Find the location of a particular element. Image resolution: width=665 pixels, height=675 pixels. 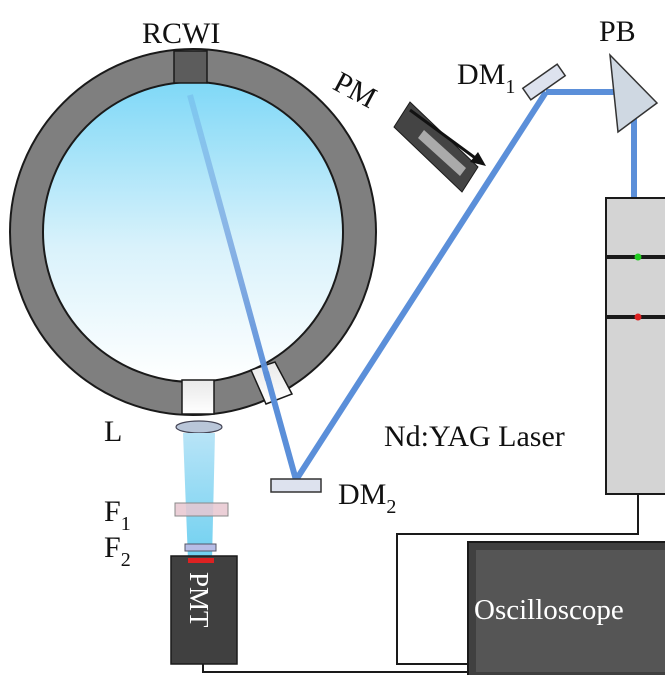

dm1-mirror is located at coordinates (544, 82).